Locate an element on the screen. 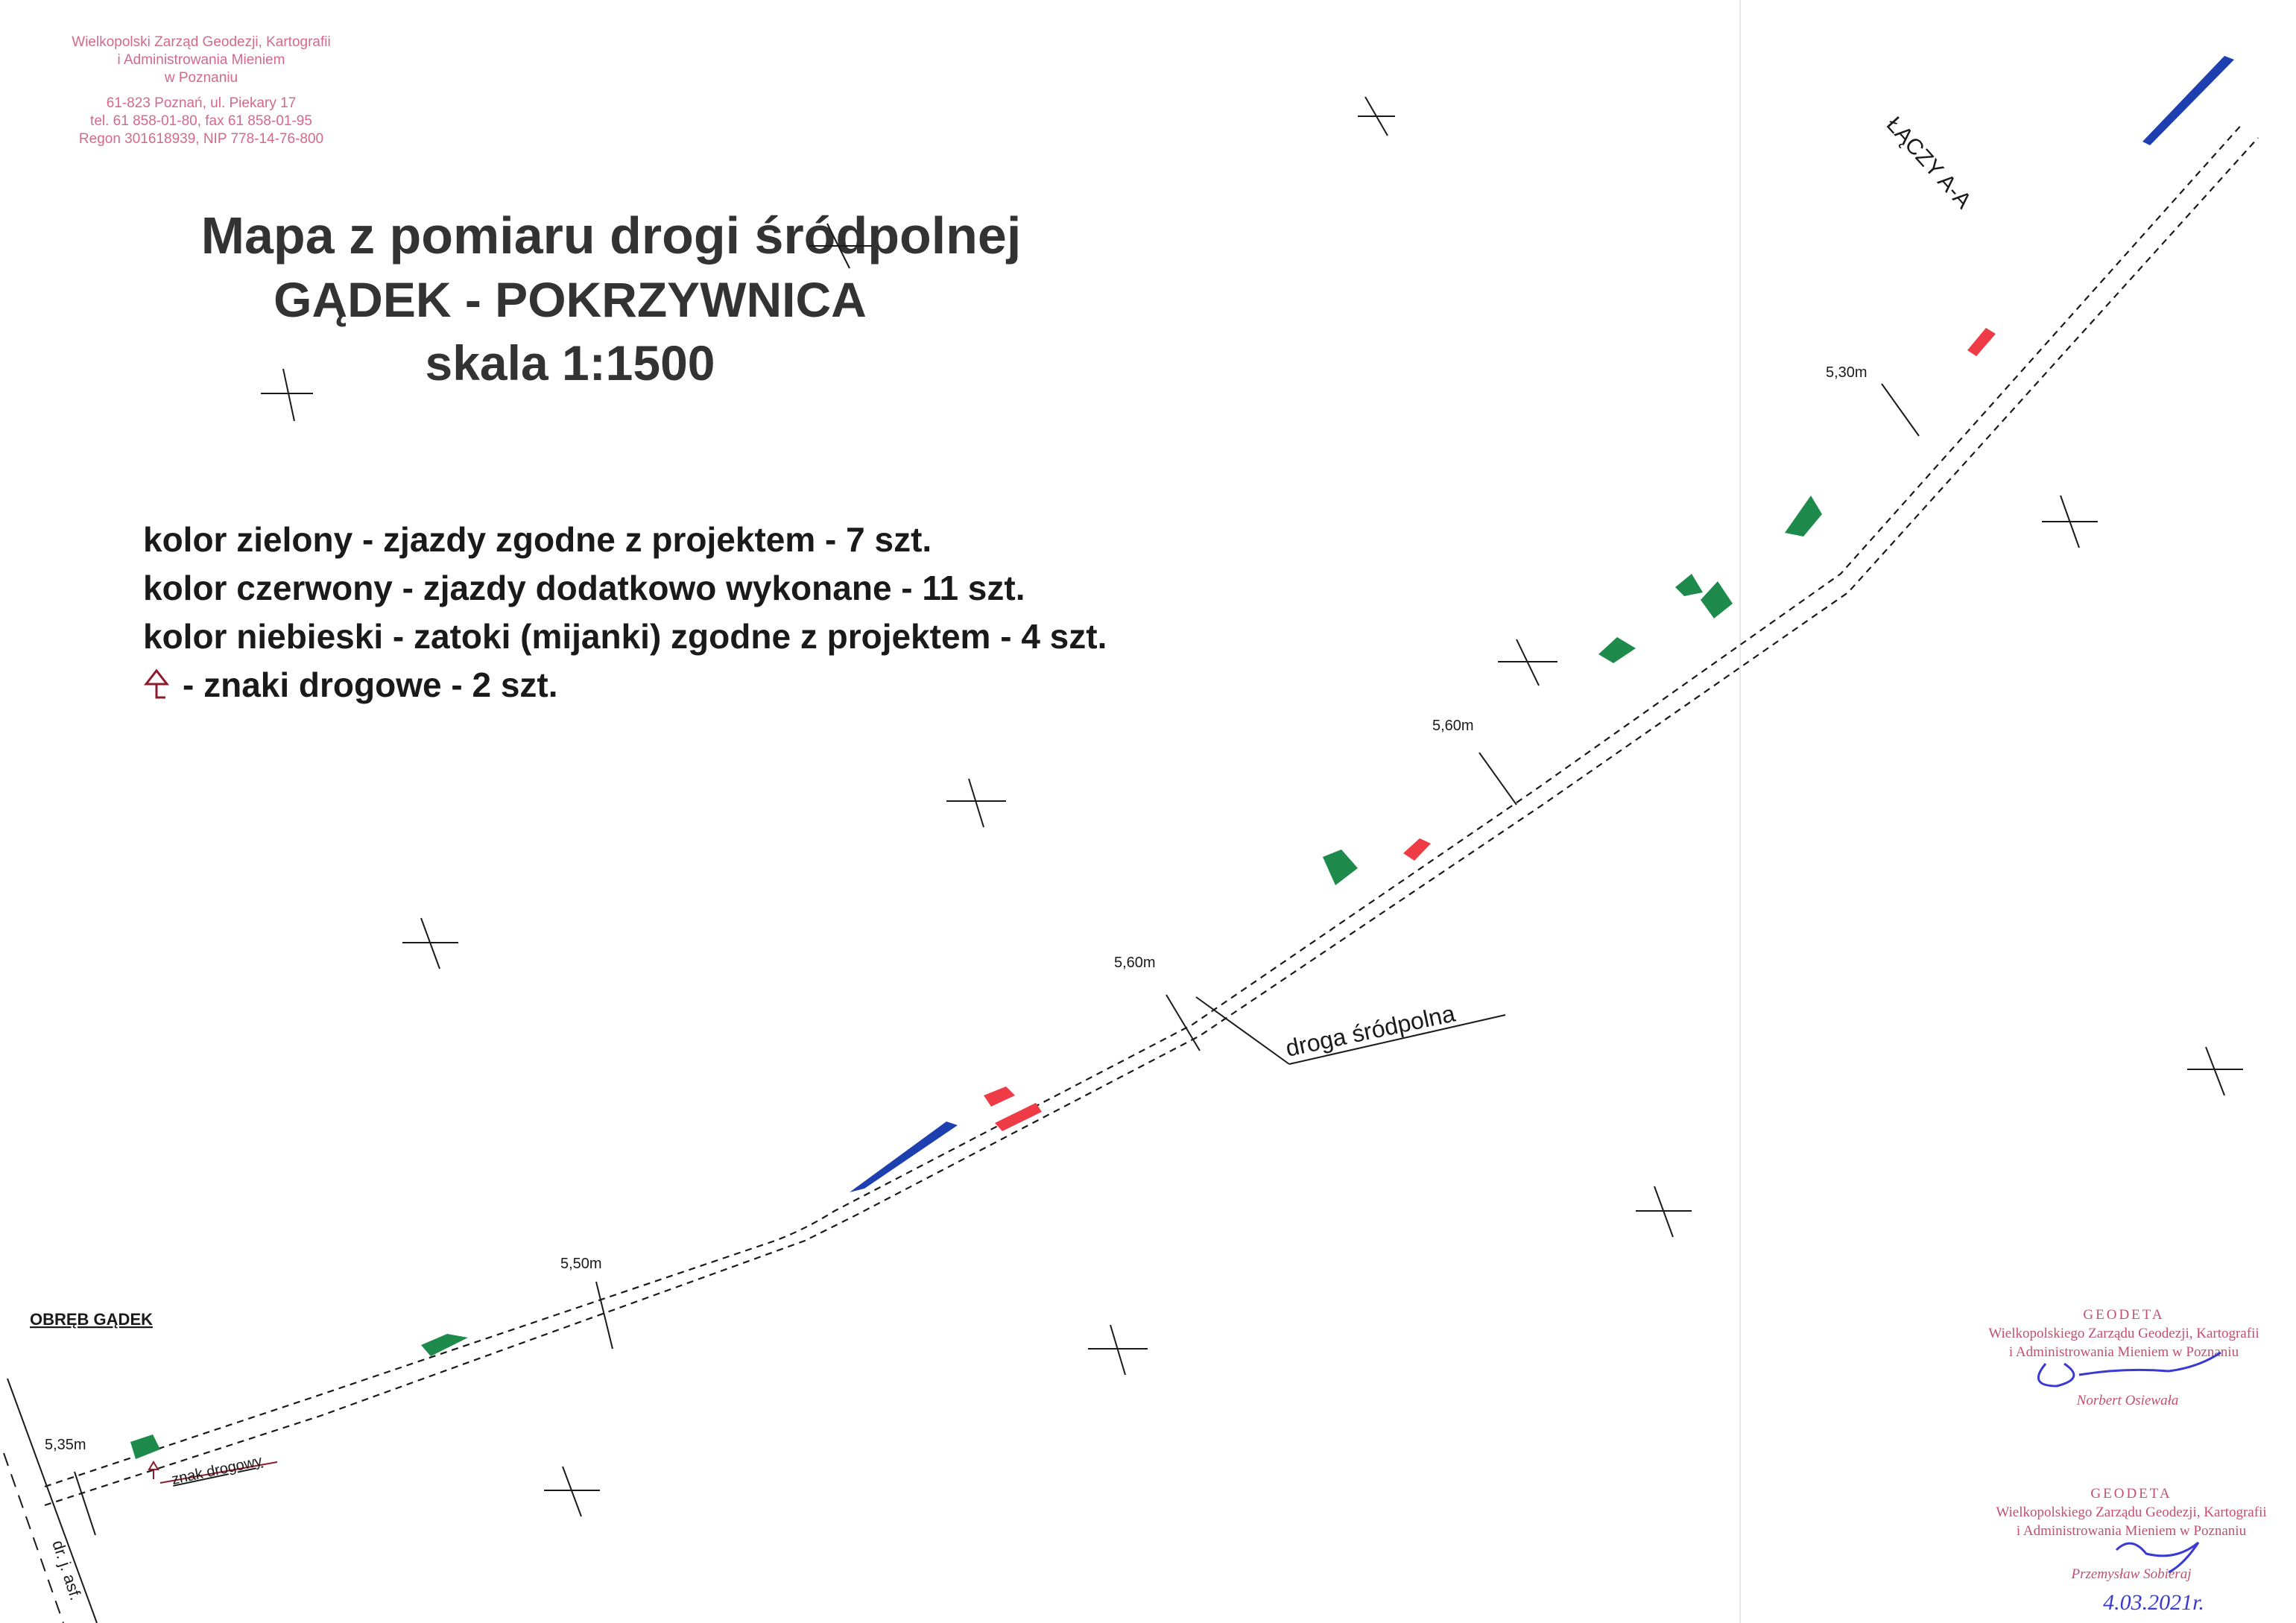  side-road-label: dr. j. asf. is located at coordinates (66, 1571).